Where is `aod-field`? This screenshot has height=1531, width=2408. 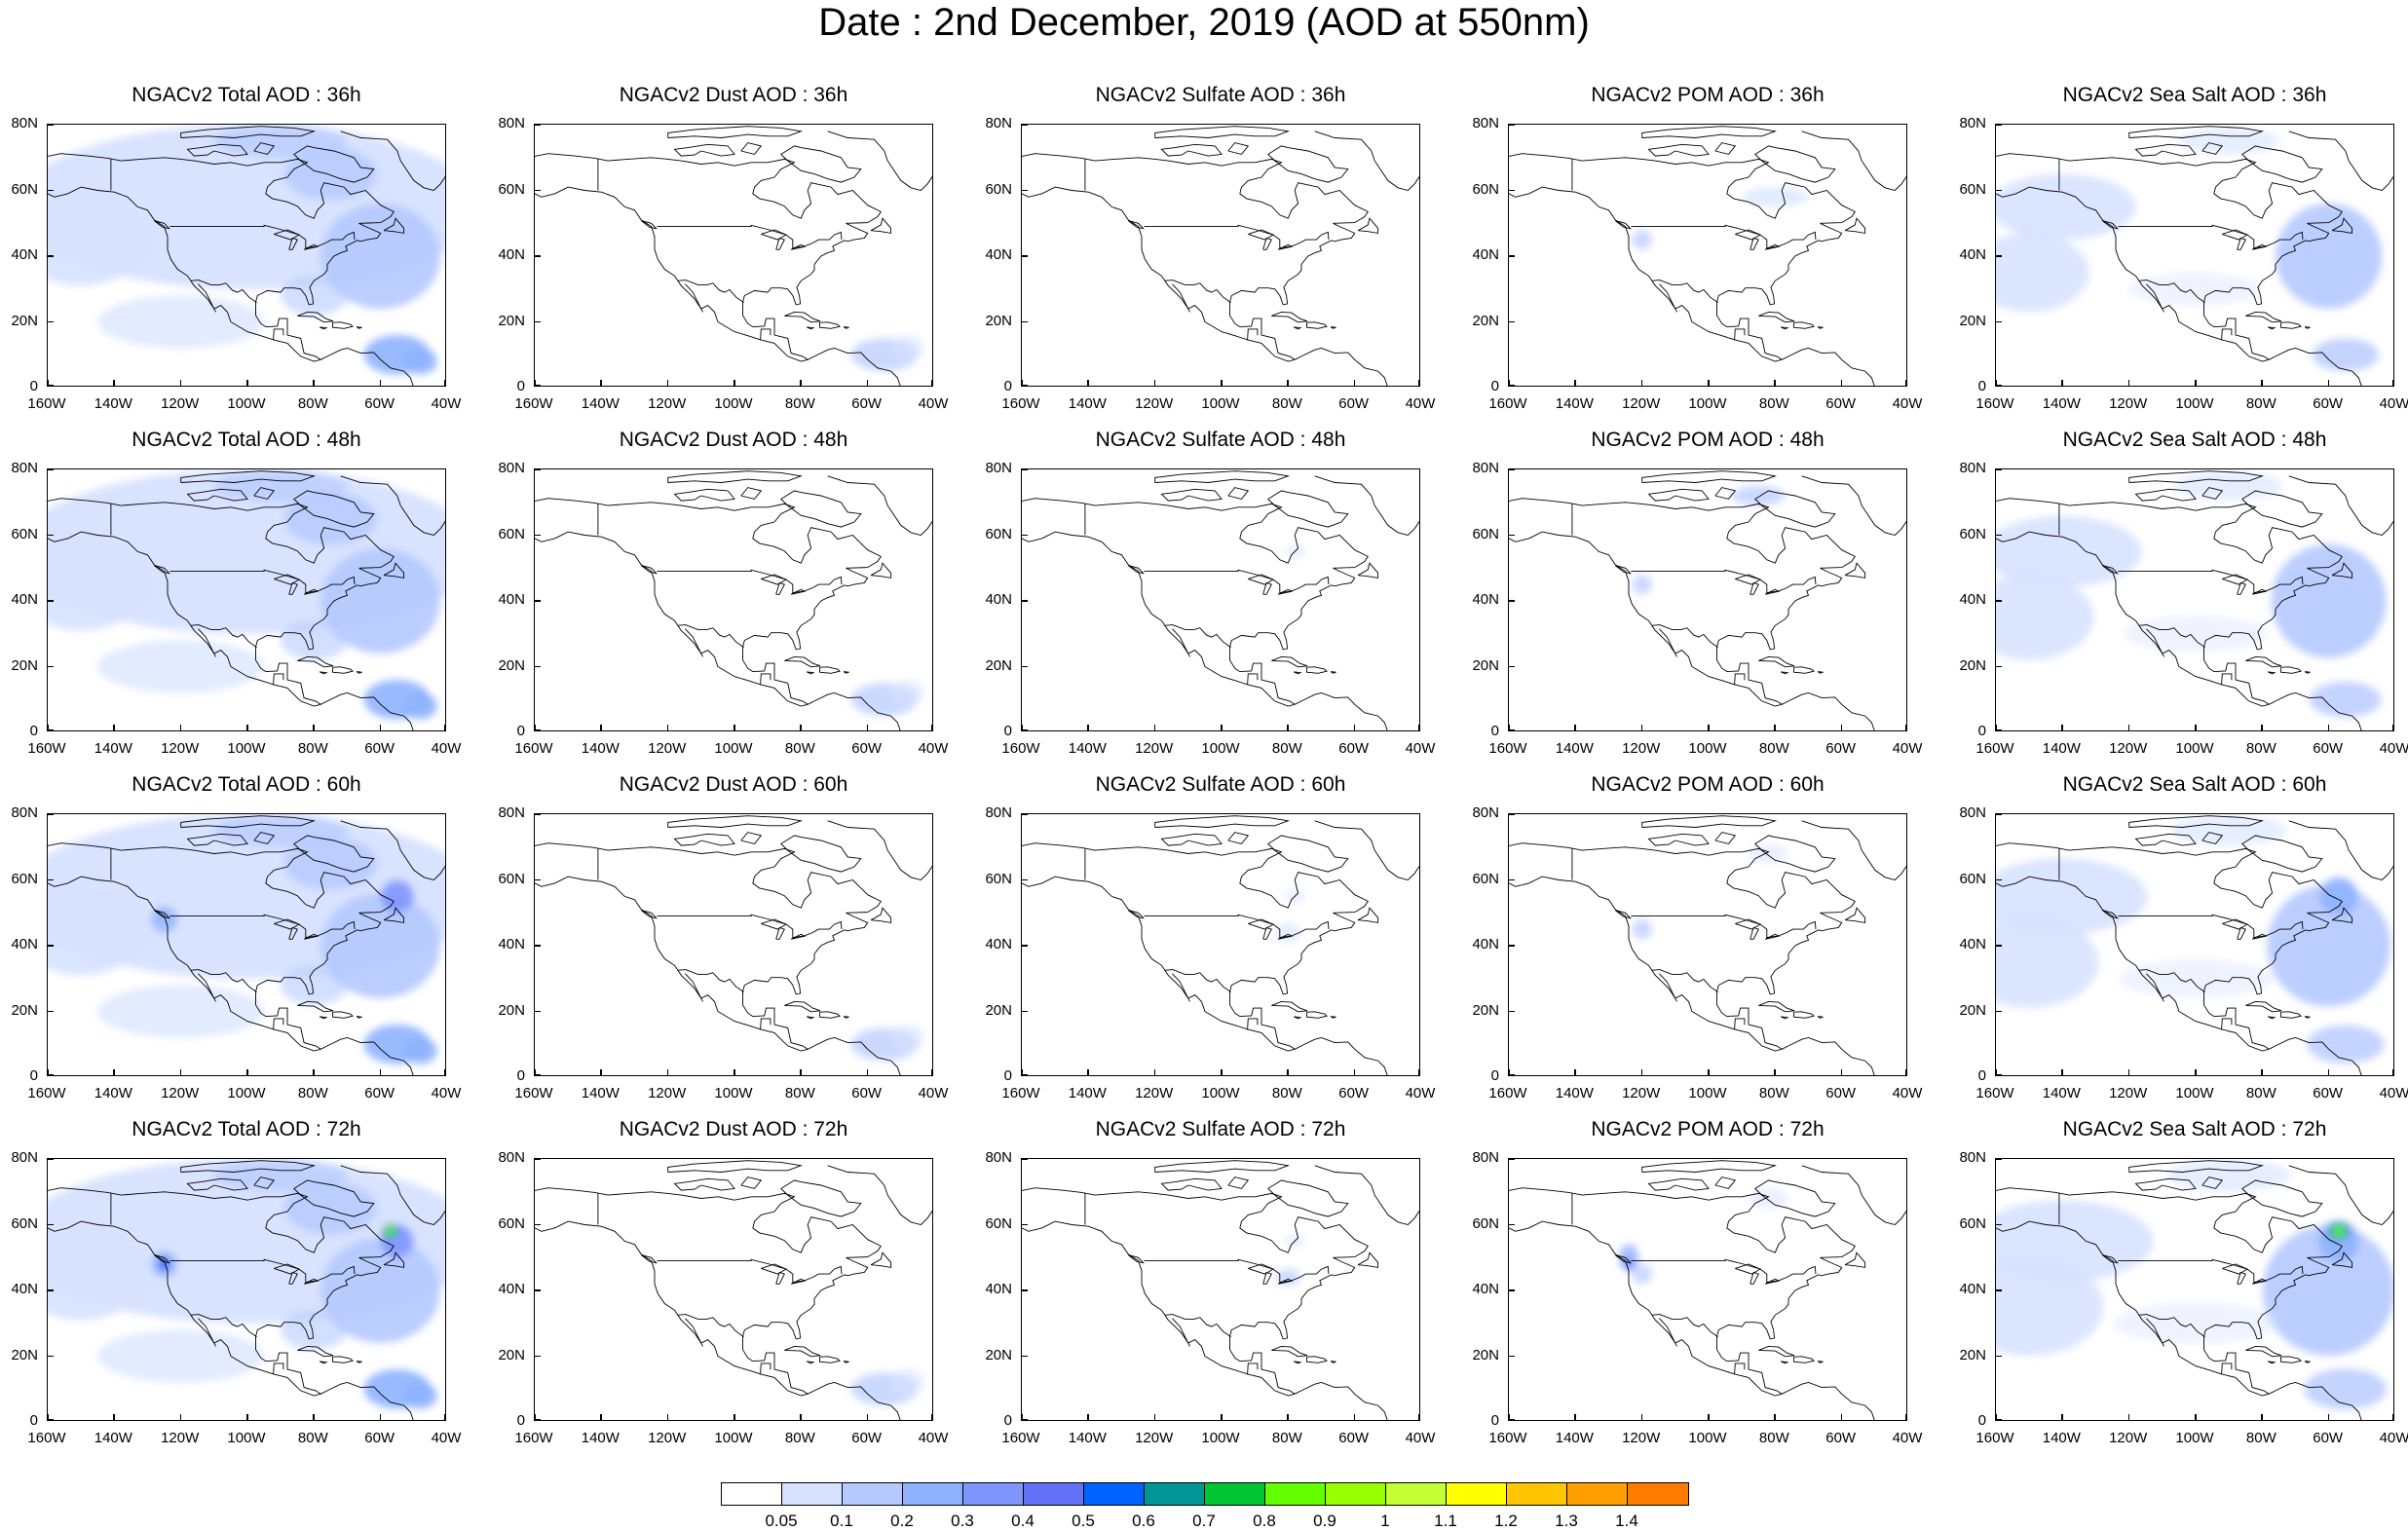 aod-field is located at coordinates (887, 1387).